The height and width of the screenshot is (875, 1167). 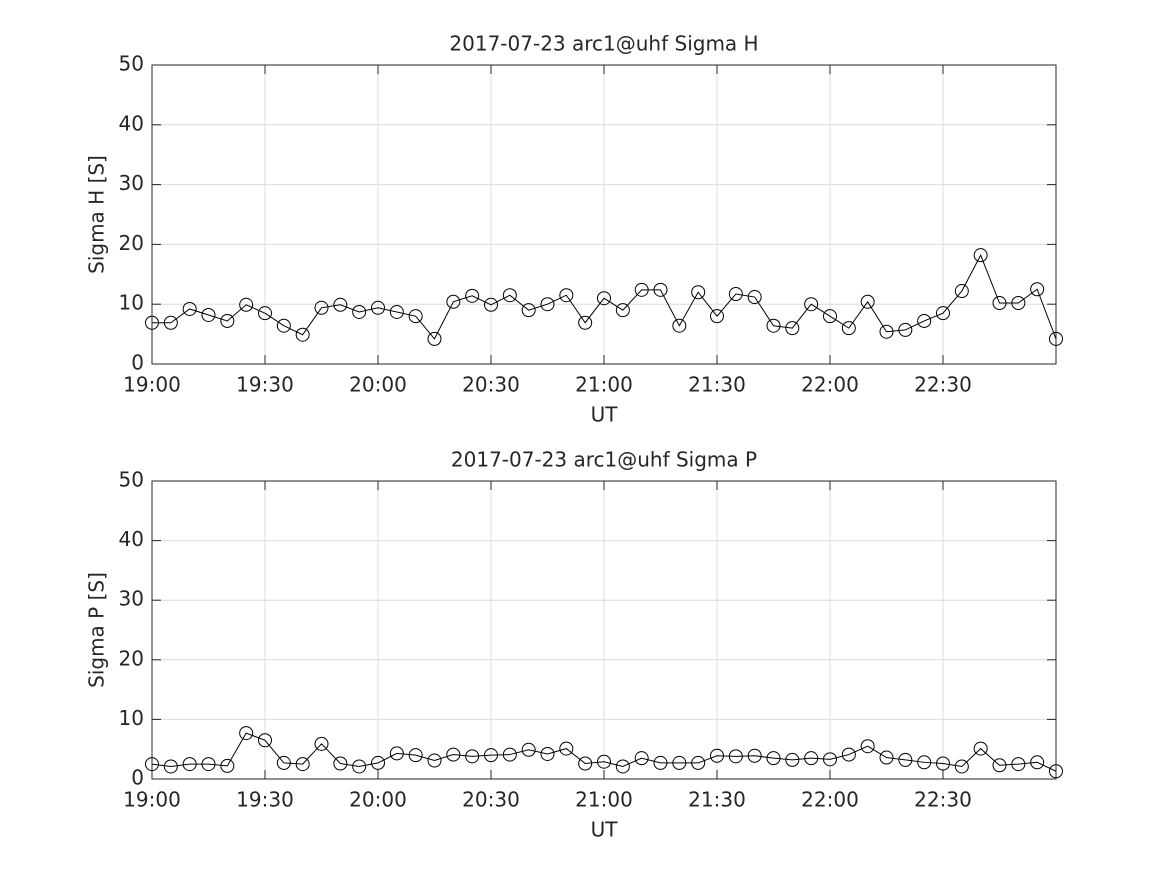 What do you see at coordinates (131, 64) in the screenshot?
I see `y-tick-label: 50` at bounding box center [131, 64].